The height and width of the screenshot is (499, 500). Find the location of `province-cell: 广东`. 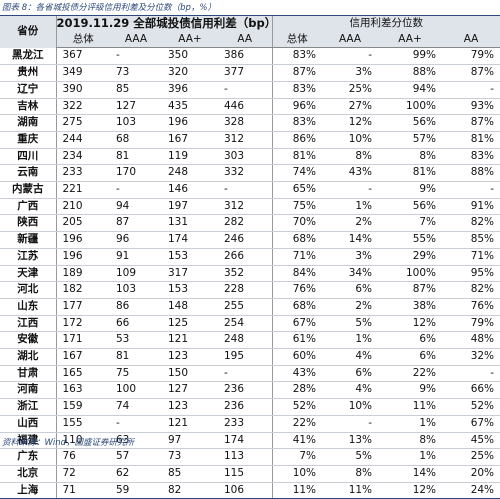

province-cell: 广东 is located at coordinates (28, 457).